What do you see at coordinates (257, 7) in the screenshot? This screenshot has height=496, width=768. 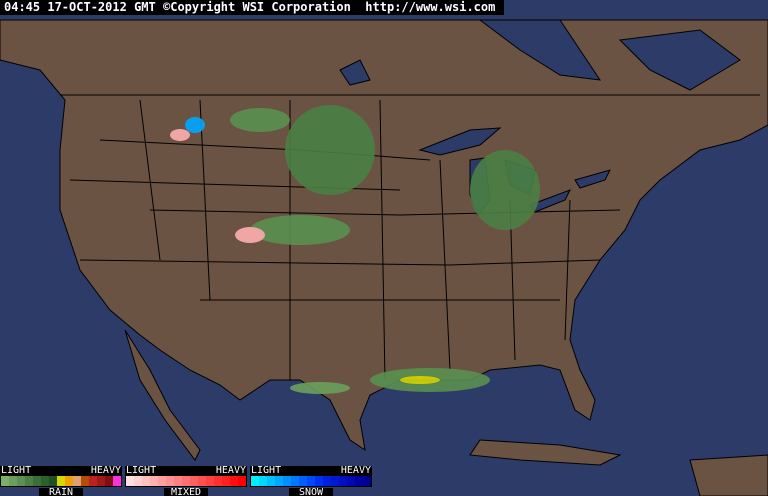 I see `copyright: ©Copyright WSI Corporation` at bounding box center [257, 7].